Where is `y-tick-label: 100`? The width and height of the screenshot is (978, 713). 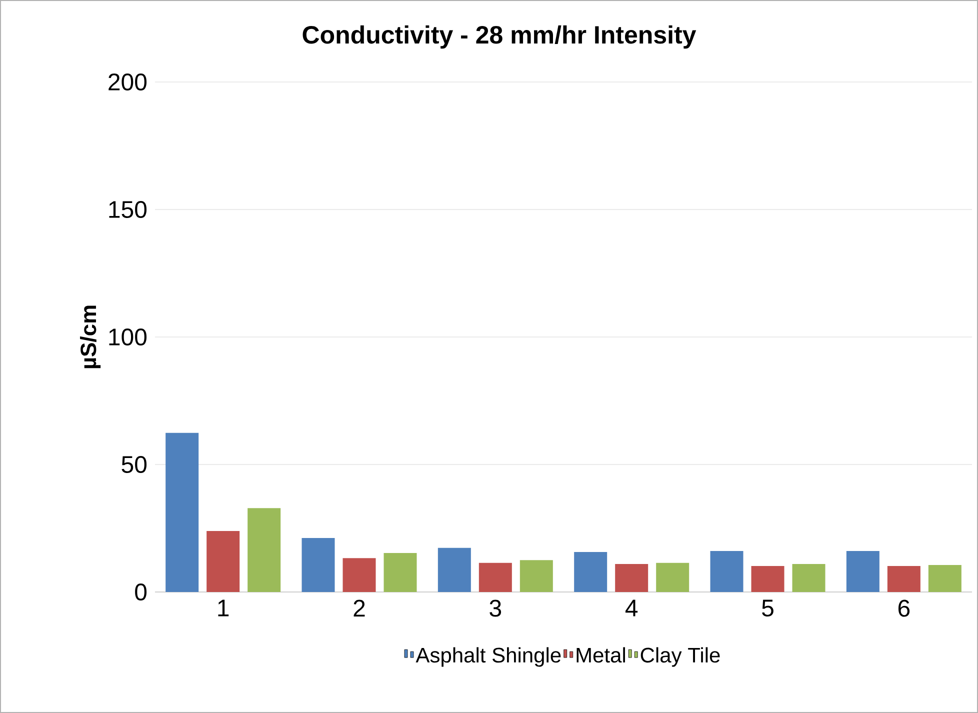
y-tick-label: 100 is located at coordinates (128, 337).